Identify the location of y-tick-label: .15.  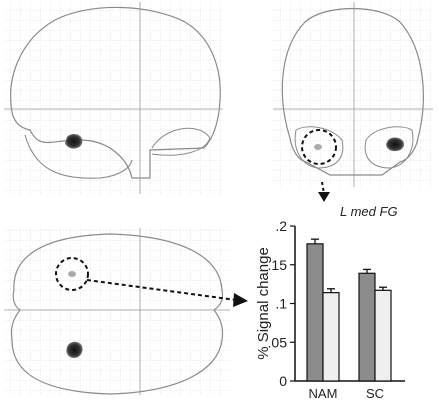
(278, 265).